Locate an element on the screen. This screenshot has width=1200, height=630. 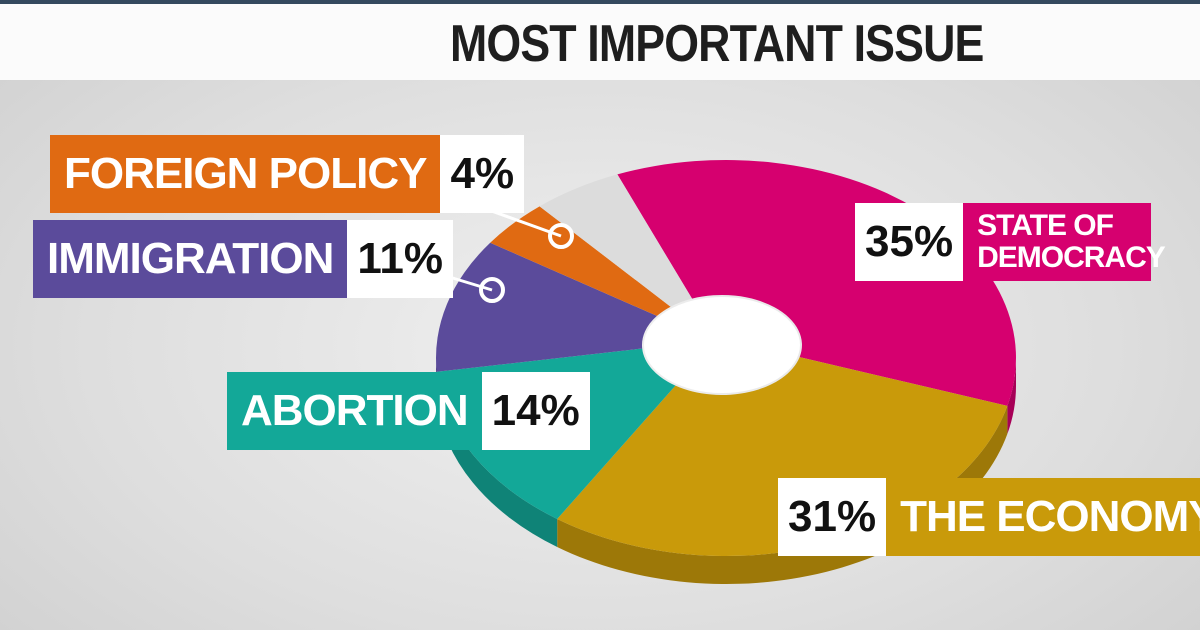
category-label: THE ECONOMY is located at coordinates (1043, 517).